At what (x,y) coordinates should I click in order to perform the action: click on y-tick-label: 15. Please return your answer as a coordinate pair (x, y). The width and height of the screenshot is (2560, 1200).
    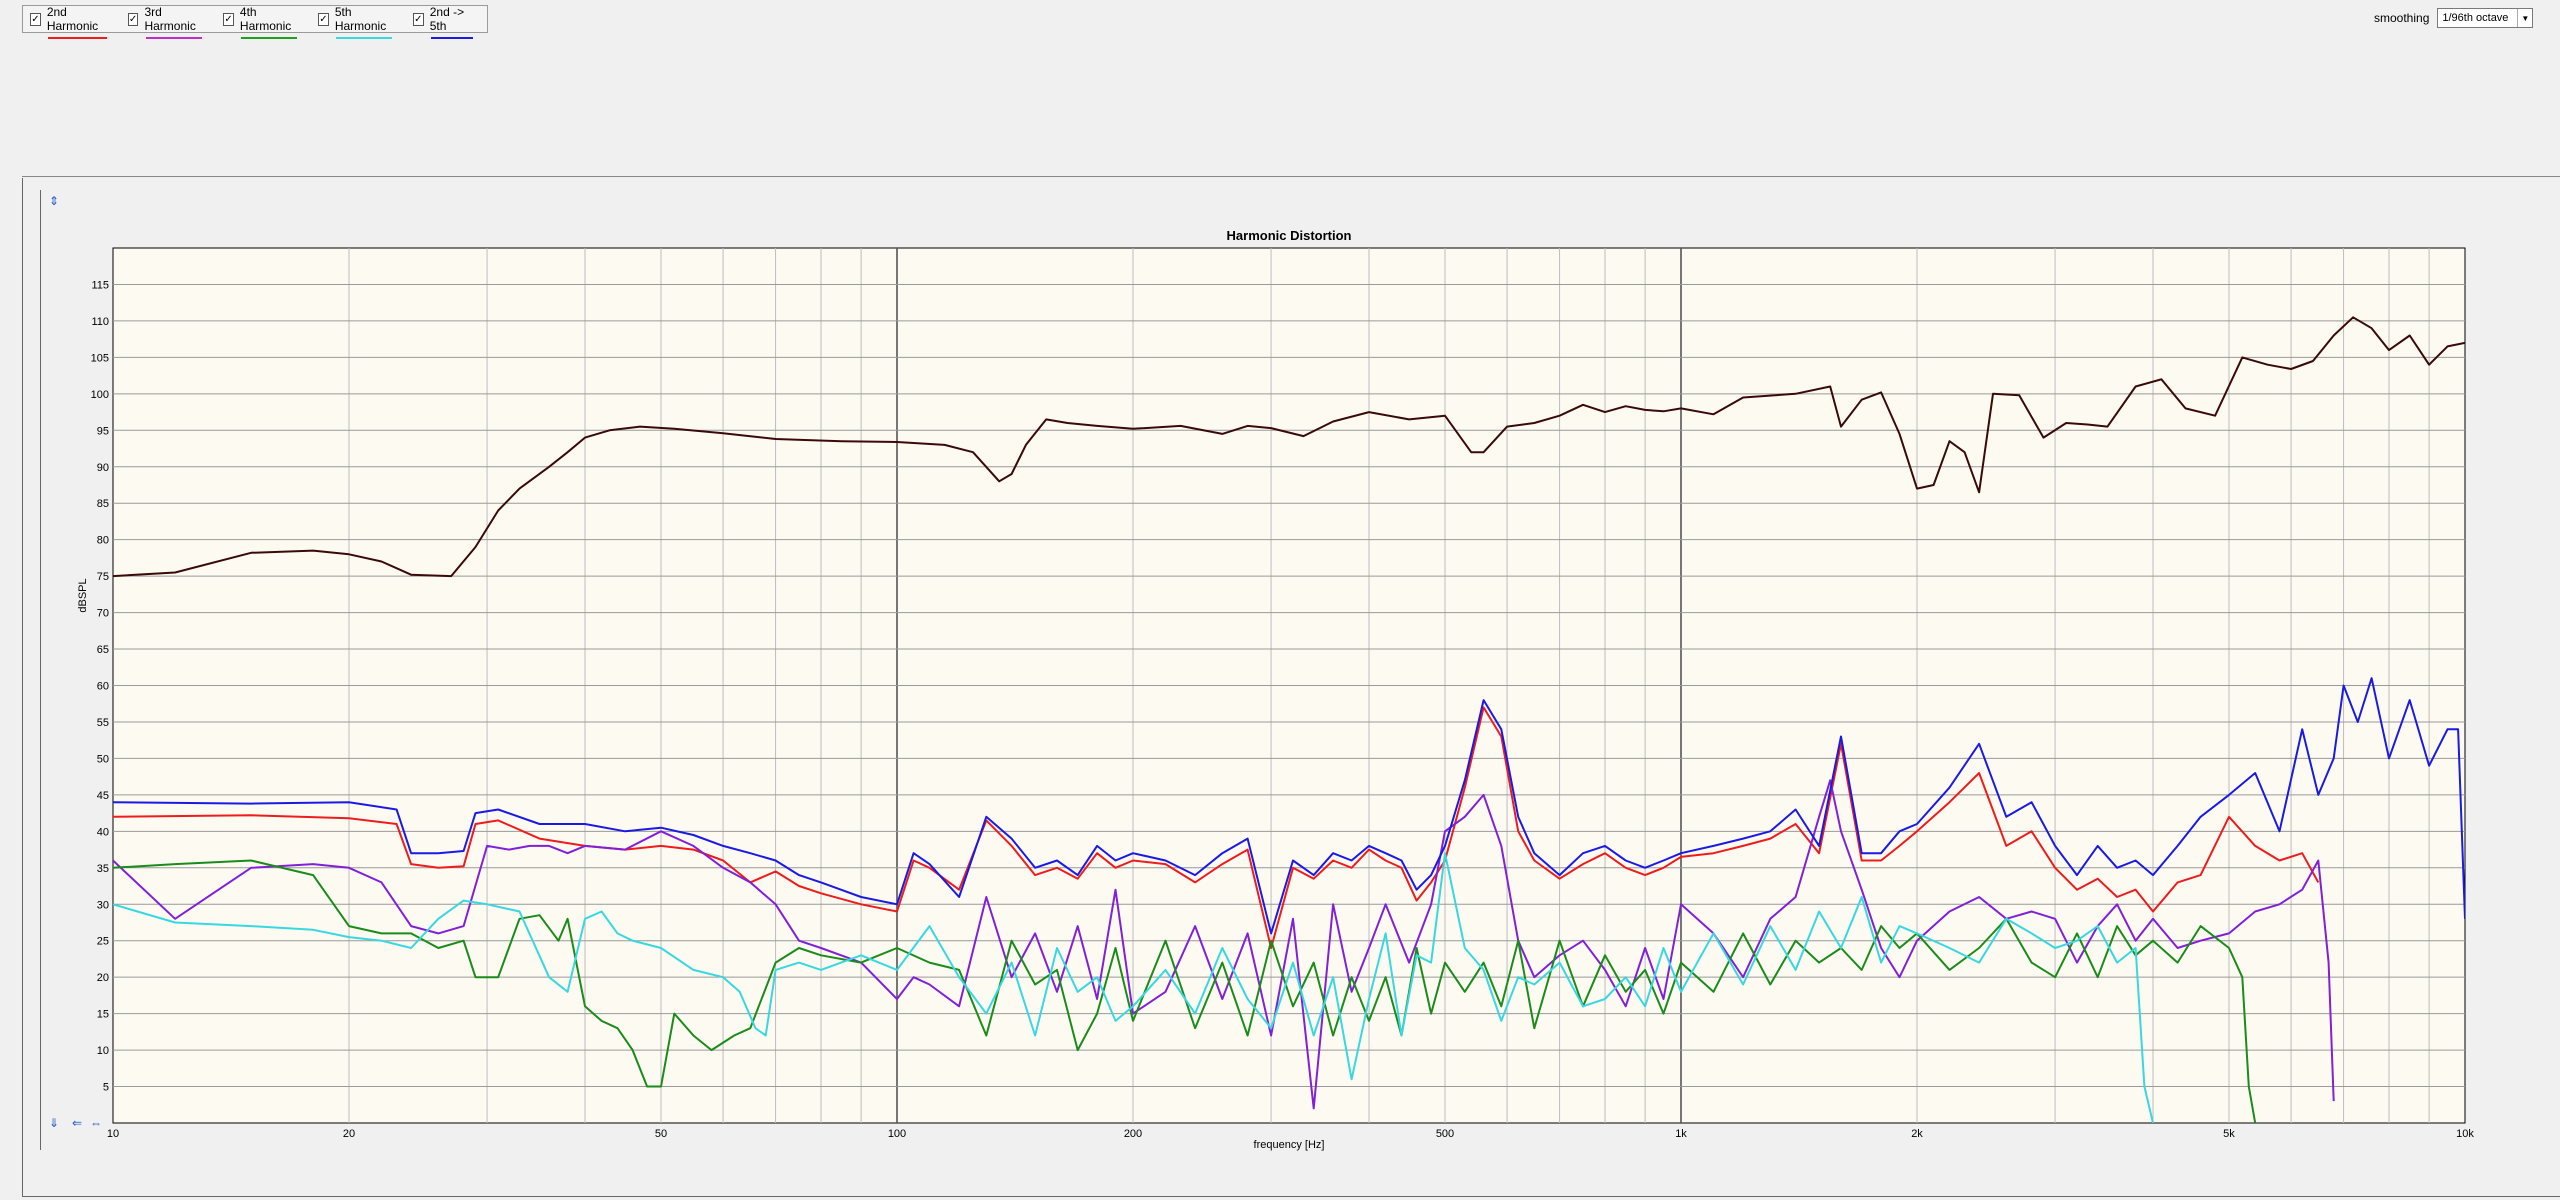
    Looking at the image, I should click on (103, 1015).